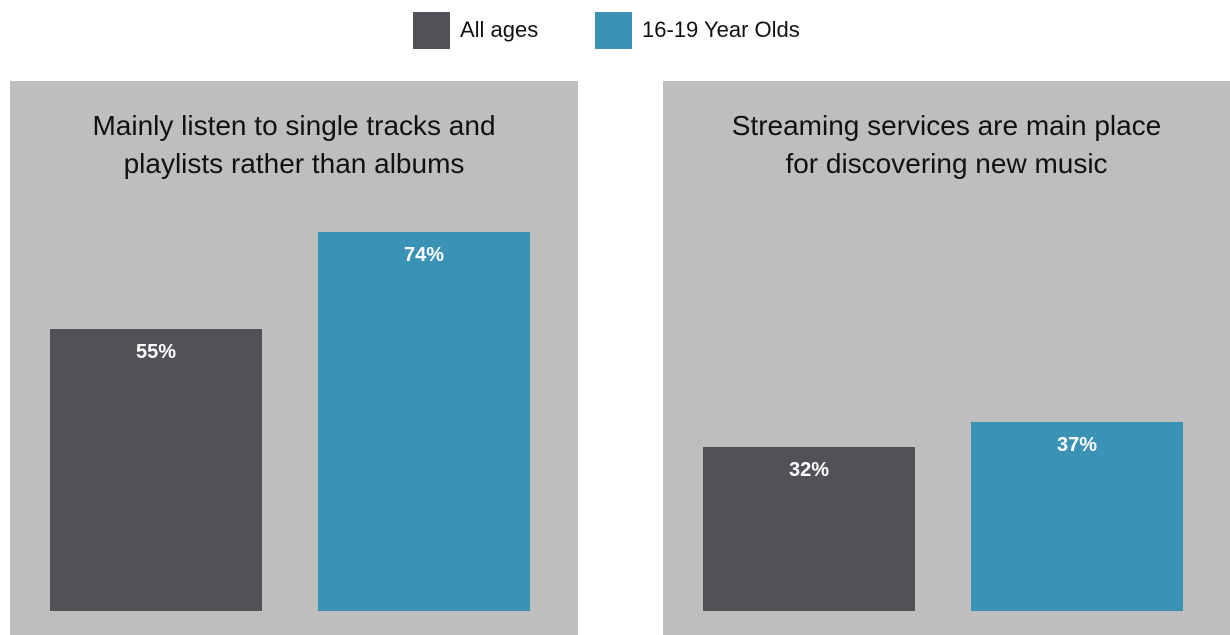 This screenshot has height=635, width=1230. I want to click on bar-value-label: 37%, so click(1077, 444).